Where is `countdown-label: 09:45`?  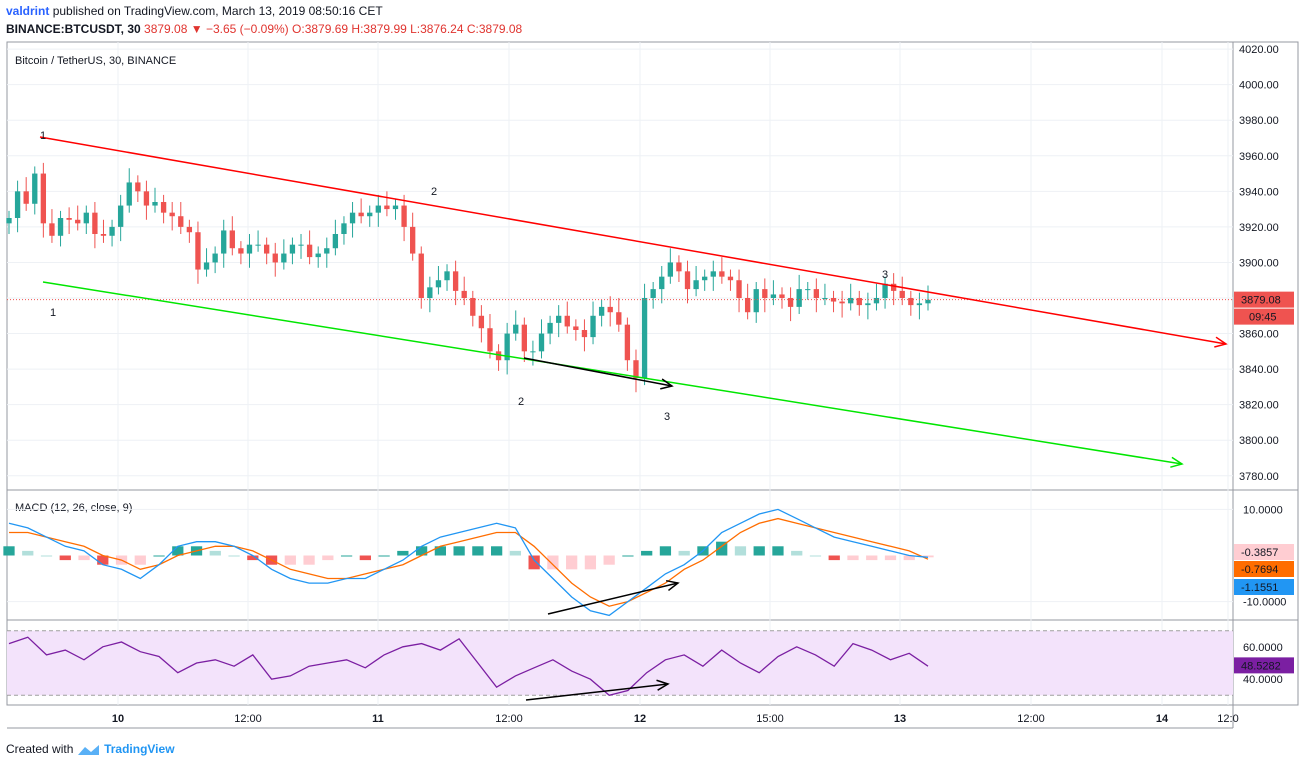 countdown-label: 09:45 is located at coordinates (1263, 318).